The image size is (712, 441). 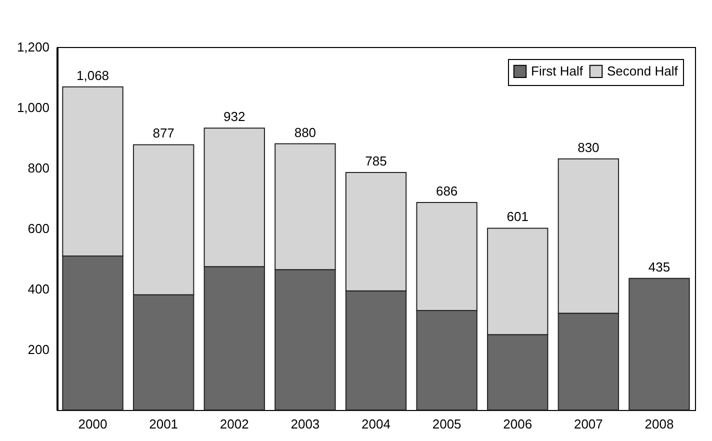 What do you see at coordinates (39, 289) in the screenshot?
I see `y-tick-label: 400` at bounding box center [39, 289].